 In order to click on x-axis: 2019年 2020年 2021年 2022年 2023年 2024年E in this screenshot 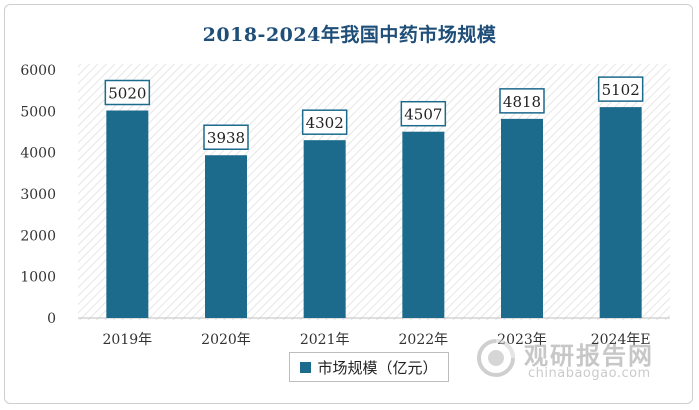, I will do `click(374, 332)`.